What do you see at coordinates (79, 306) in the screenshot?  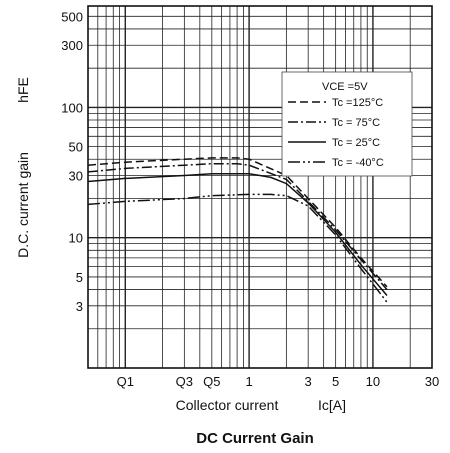 I see `y-tick-label: 3` at bounding box center [79, 306].